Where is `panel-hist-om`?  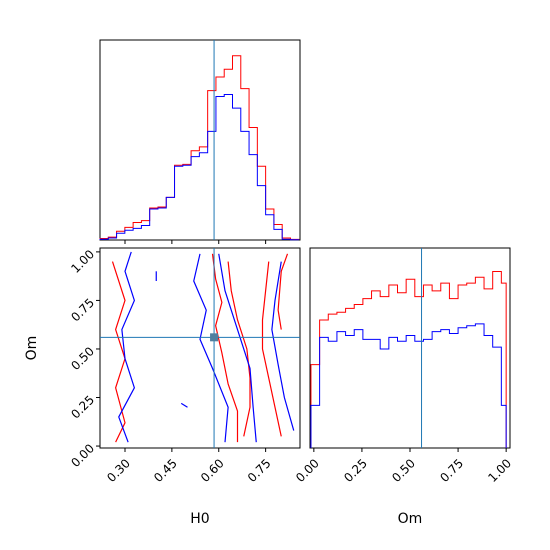
panel-hist-om is located at coordinates (410, 348).